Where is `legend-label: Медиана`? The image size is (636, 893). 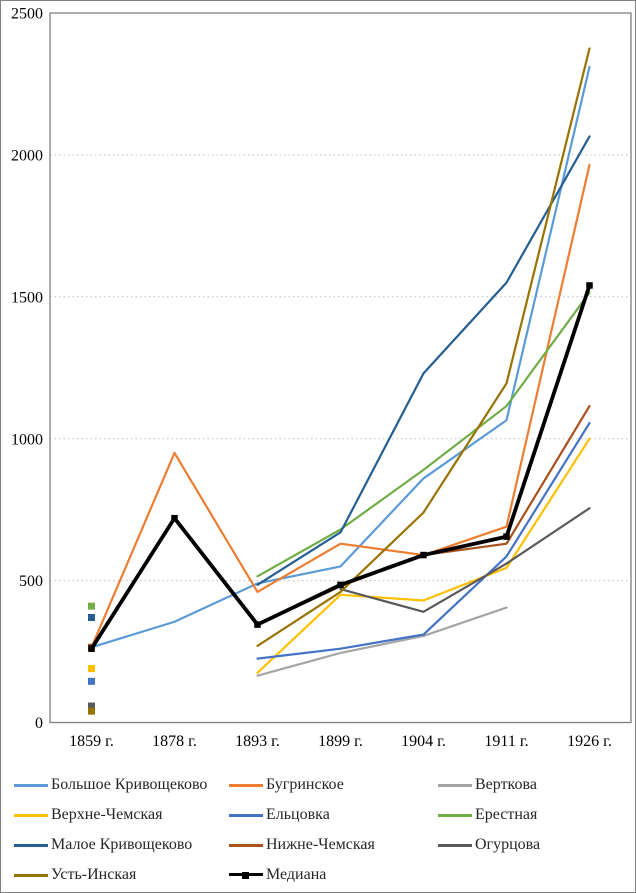 legend-label: Медиана is located at coordinates (296, 874).